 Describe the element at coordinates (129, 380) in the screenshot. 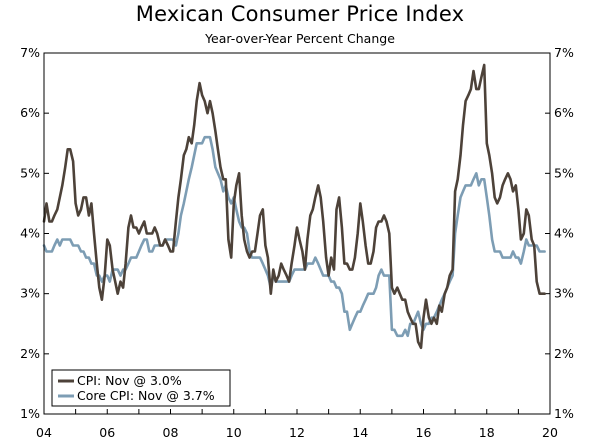

I see `legend-label-cpi: CPI: Nov @ 3.0%` at that location.